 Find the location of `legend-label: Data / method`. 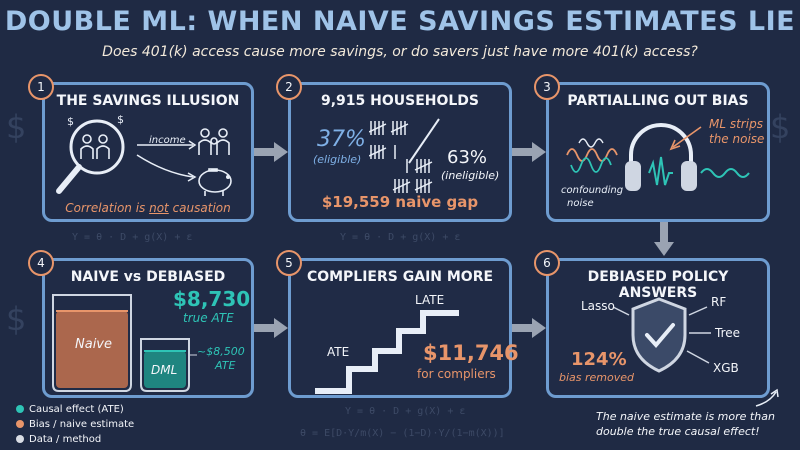

legend-label: Data / method is located at coordinates (65, 439).